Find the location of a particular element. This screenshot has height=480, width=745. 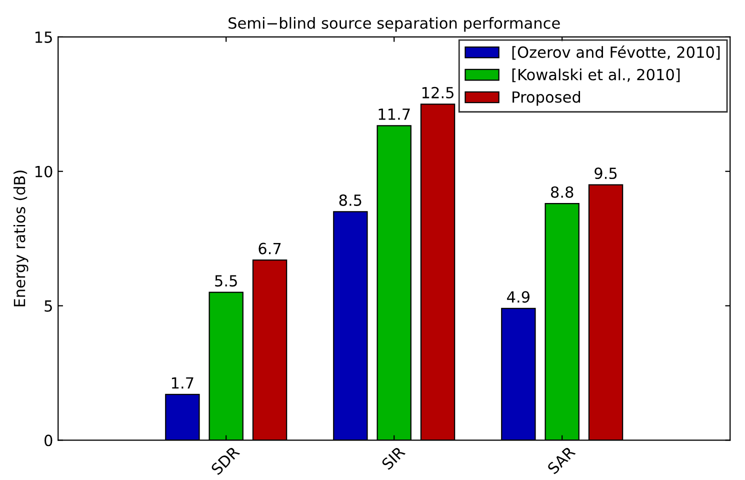

x-tick-label: SIR is located at coordinates (393, 458).